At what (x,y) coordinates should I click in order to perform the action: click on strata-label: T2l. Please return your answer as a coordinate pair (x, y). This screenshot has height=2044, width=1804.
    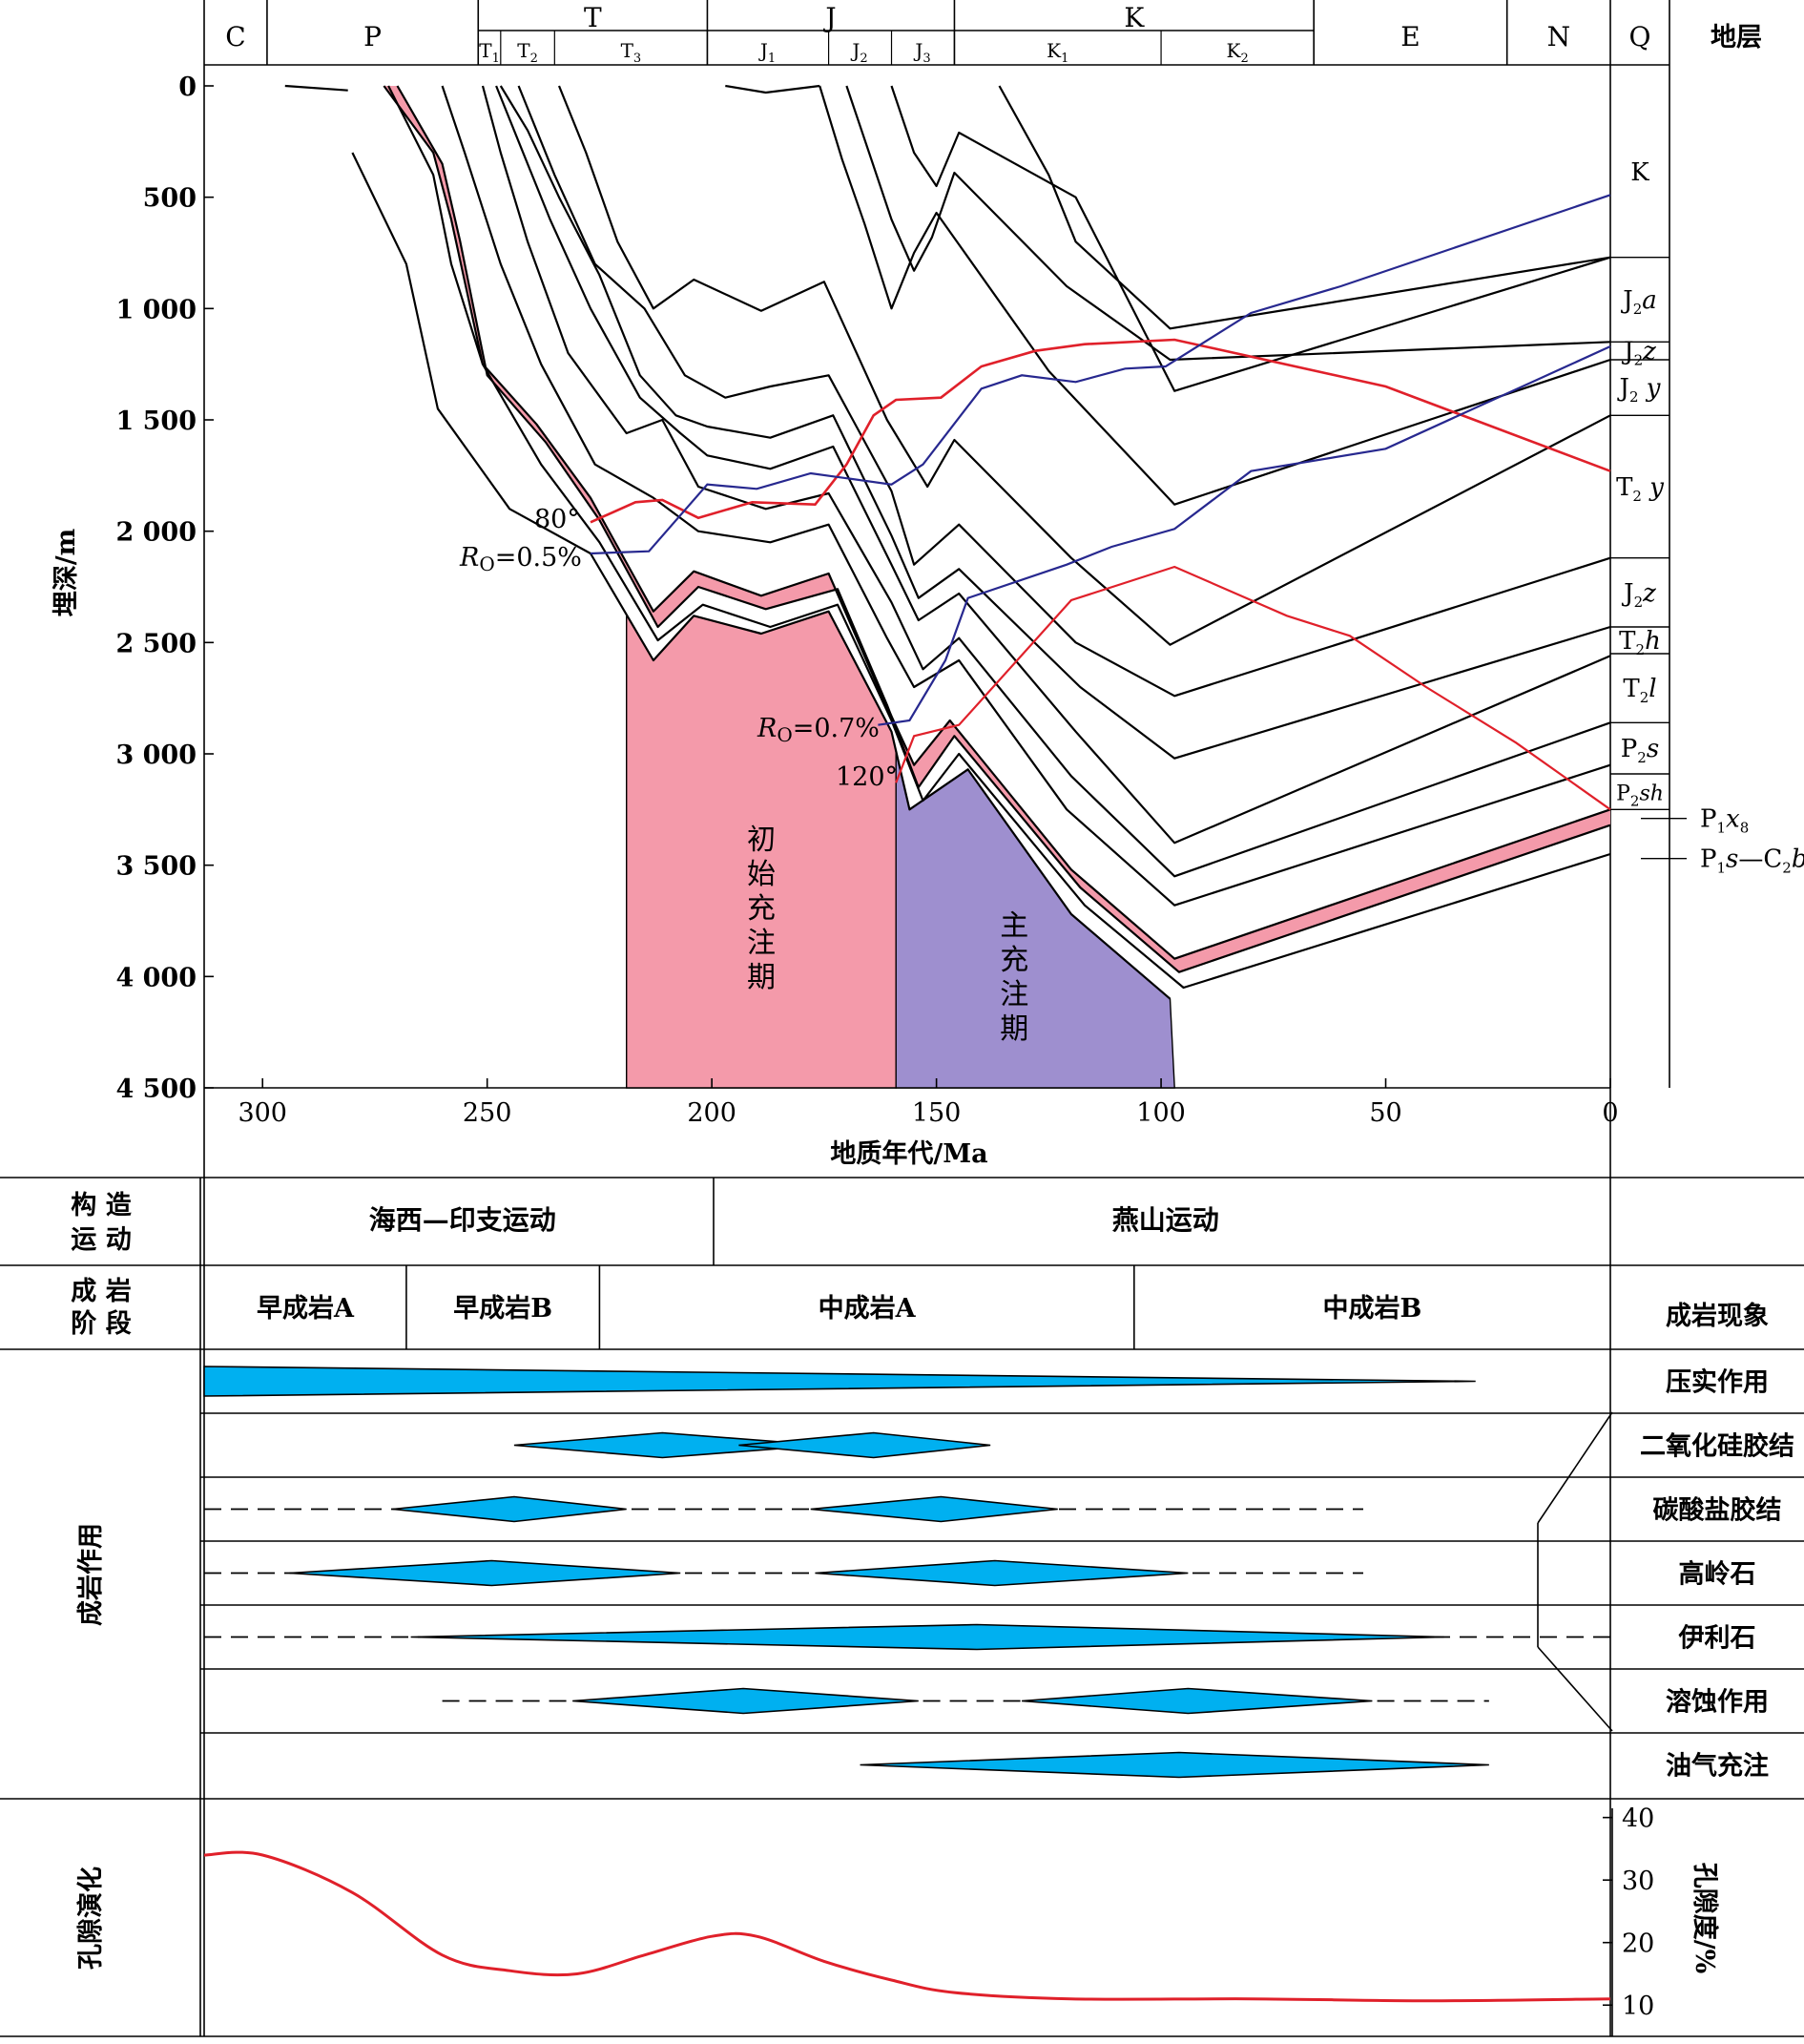
    Looking at the image, I should click on (1640, 690).